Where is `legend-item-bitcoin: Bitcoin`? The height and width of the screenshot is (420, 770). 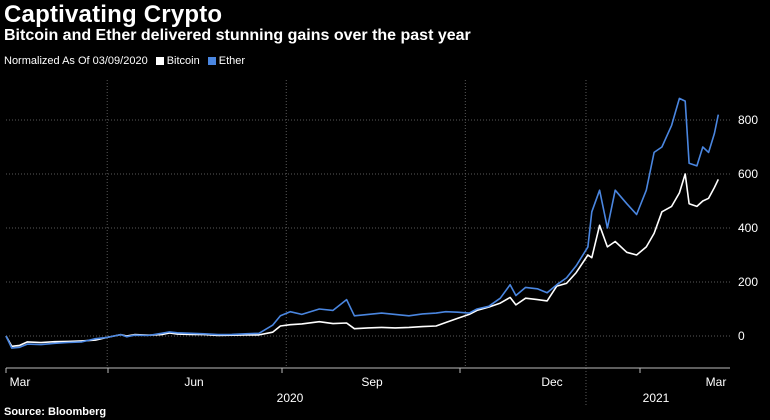 legend-item-bitcoin: Bitcoin is located at coordinates (177, 61).